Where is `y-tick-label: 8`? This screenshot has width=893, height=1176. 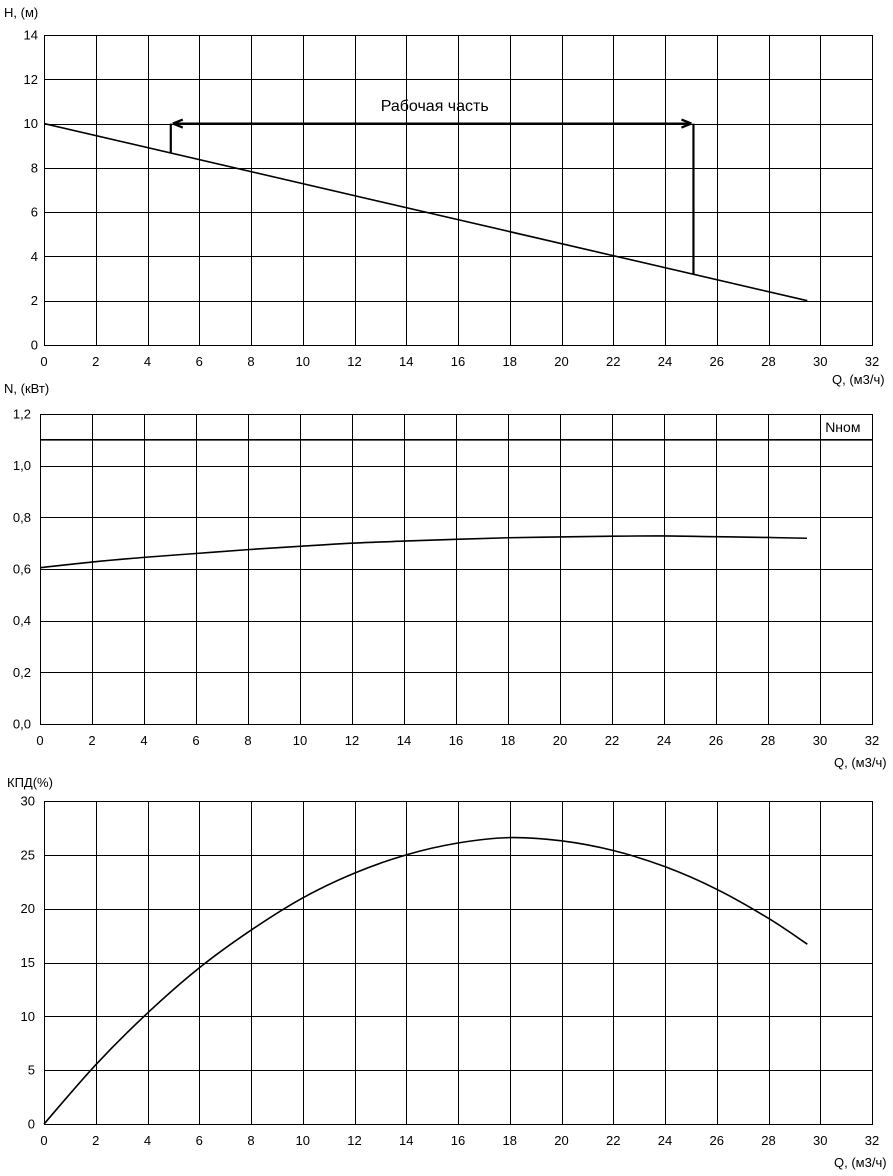 y-tick-label: 8 is located at coordinates (34, 167).